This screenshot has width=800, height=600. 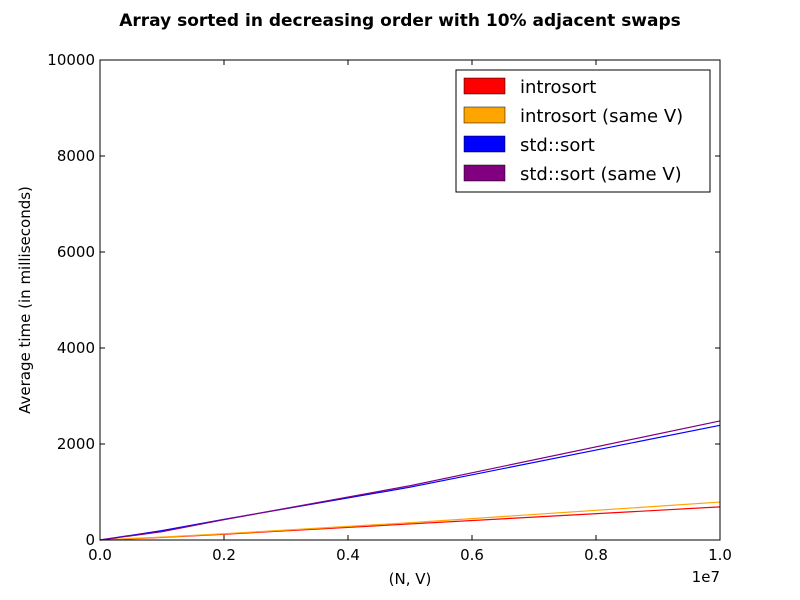 What do you see at coordinates (71, 60) in the screenshot?
I see `y-tick-label-5: 10000` at bounding box center [71, 60].